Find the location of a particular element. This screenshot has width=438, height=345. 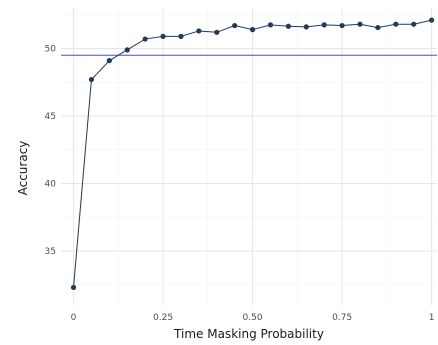

y-tick-label: 40 is located at coordinates (51, 185).